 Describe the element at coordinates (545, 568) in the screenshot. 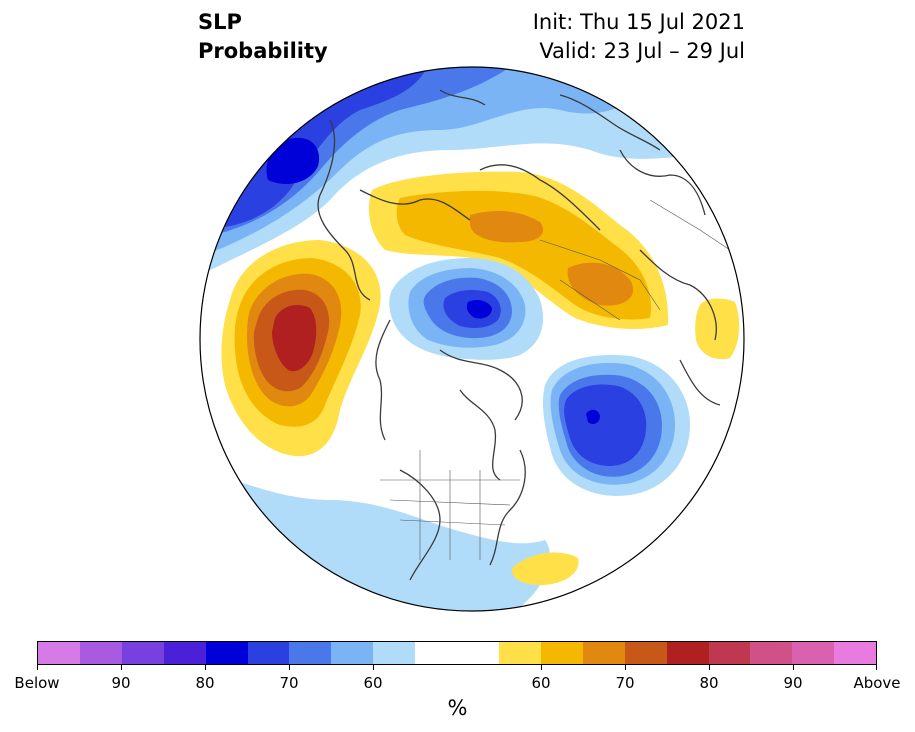

I see `above-region-north-america-east` at that location.